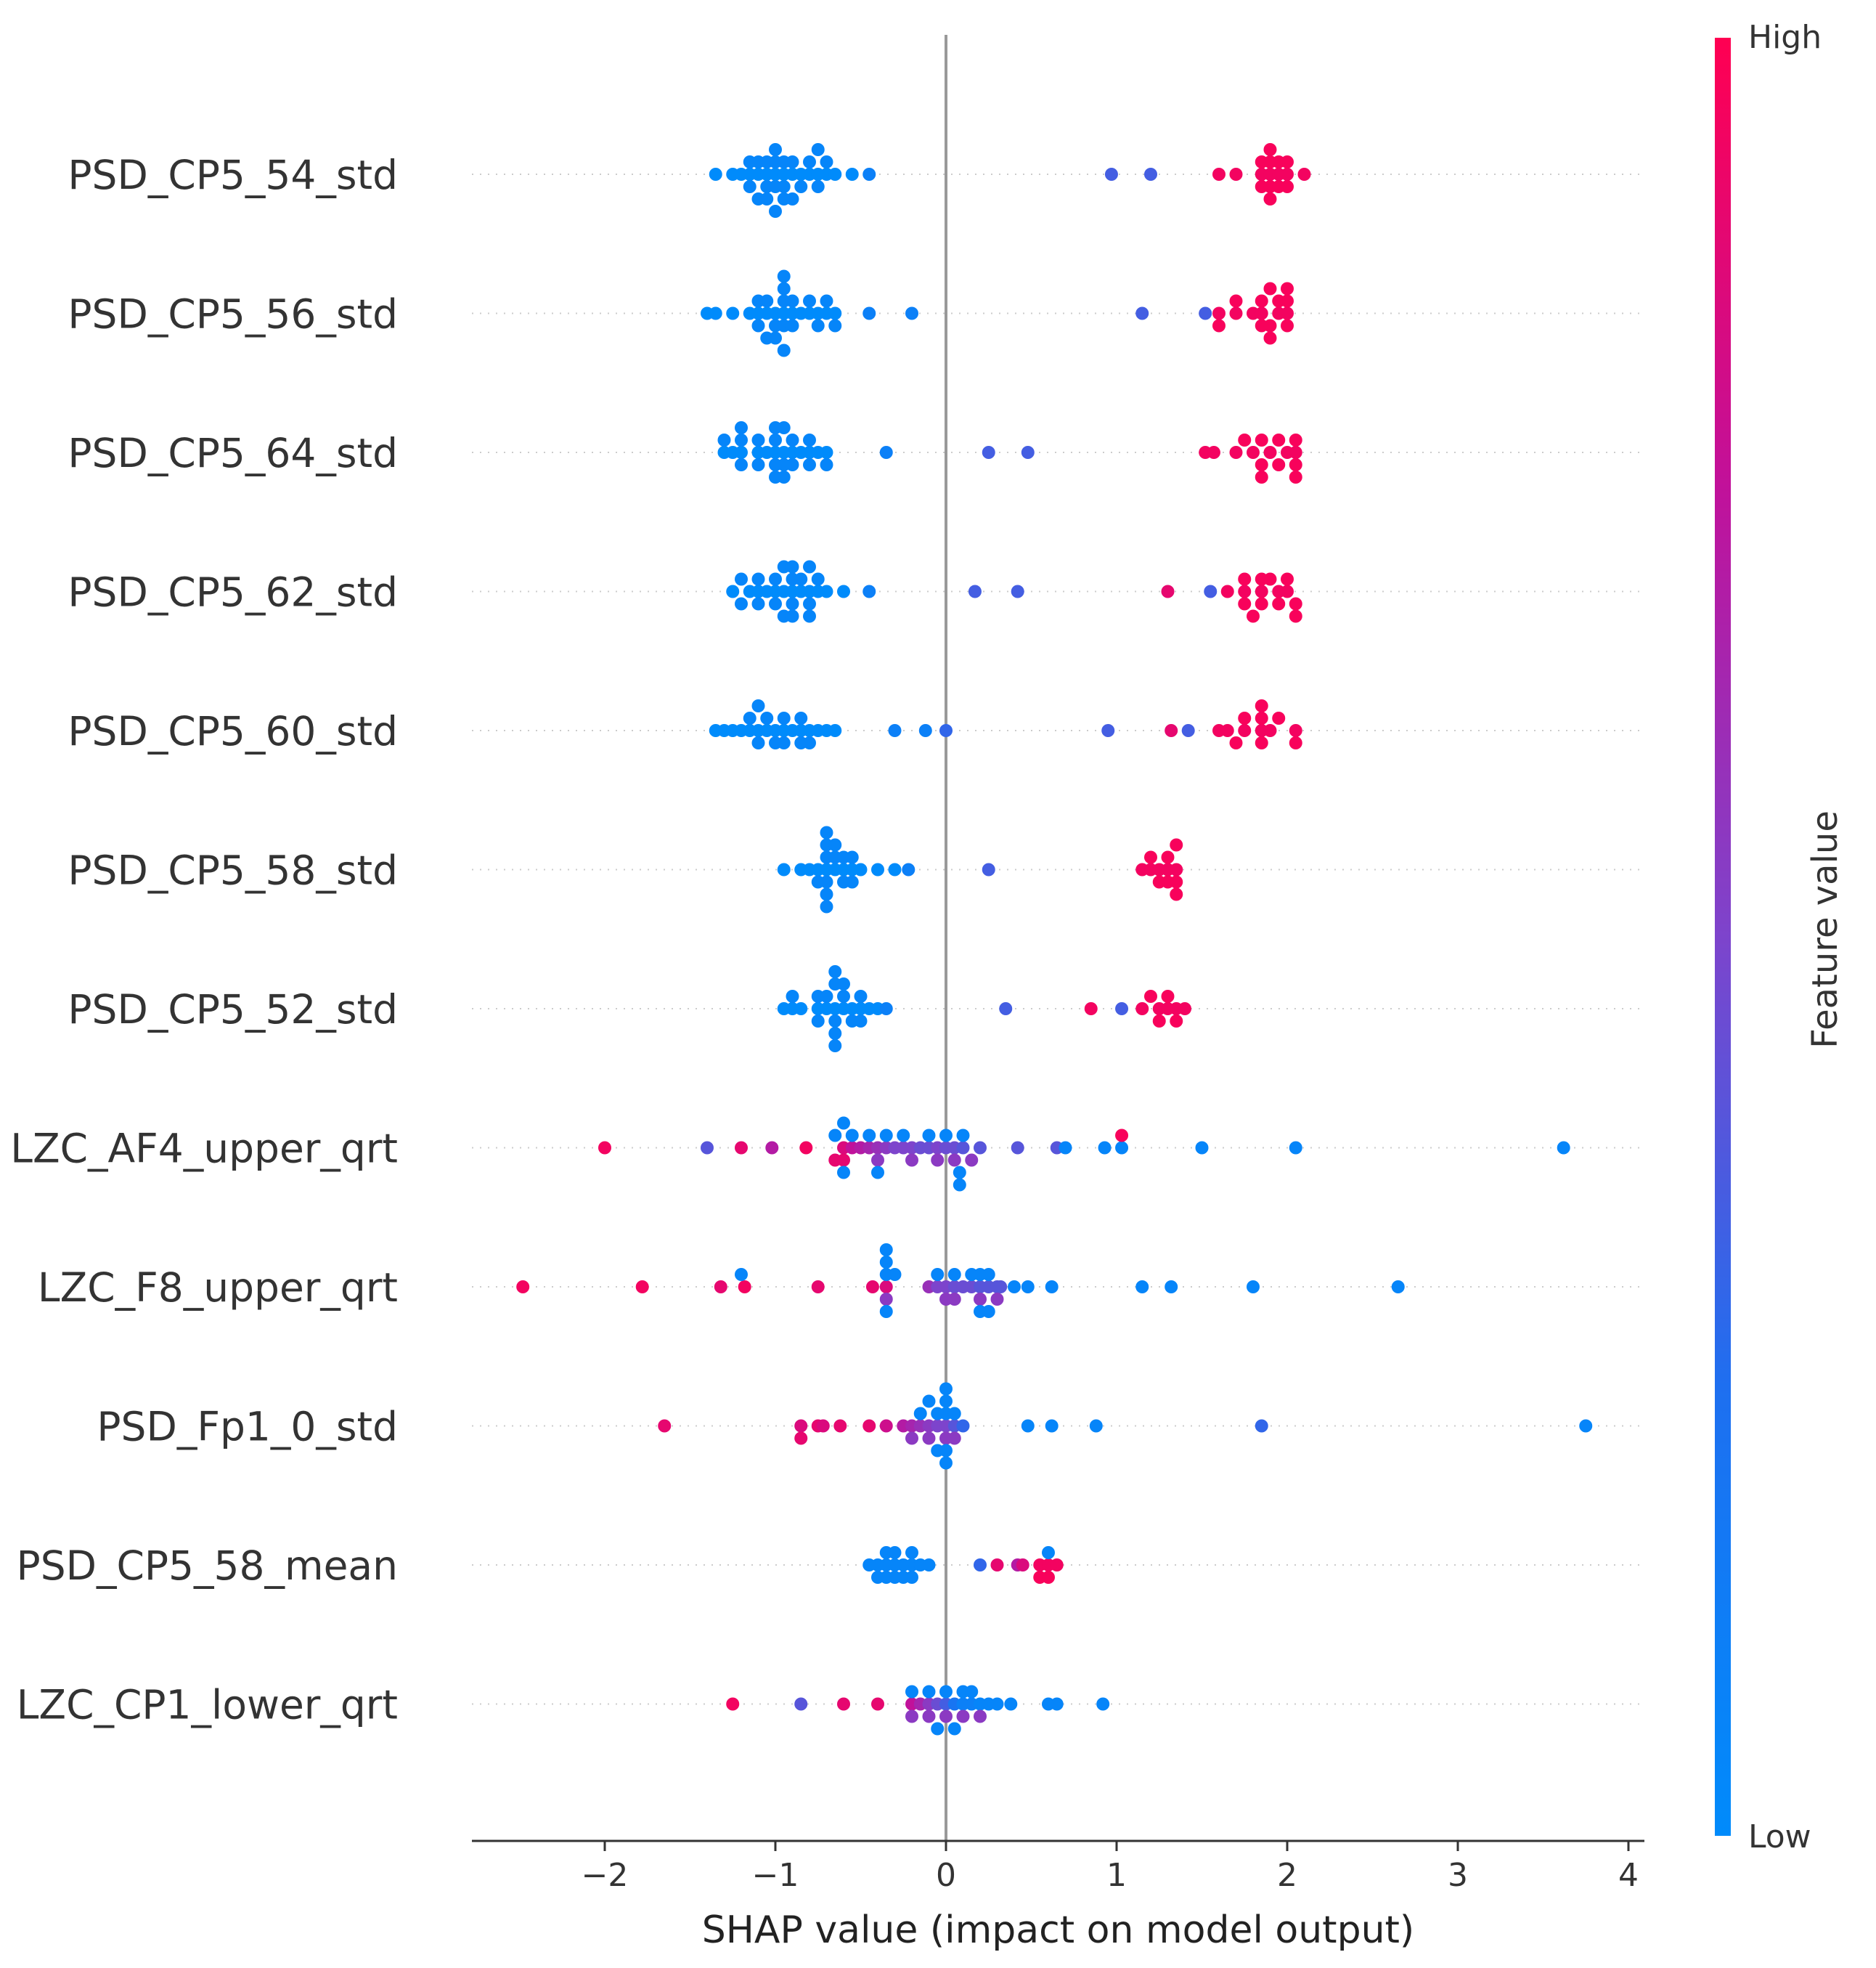 Image resolution: width=1876 pixels, height=1968 pixels. I want to click on feature-label: PSD_CP5_60_std, so click(233, 731).